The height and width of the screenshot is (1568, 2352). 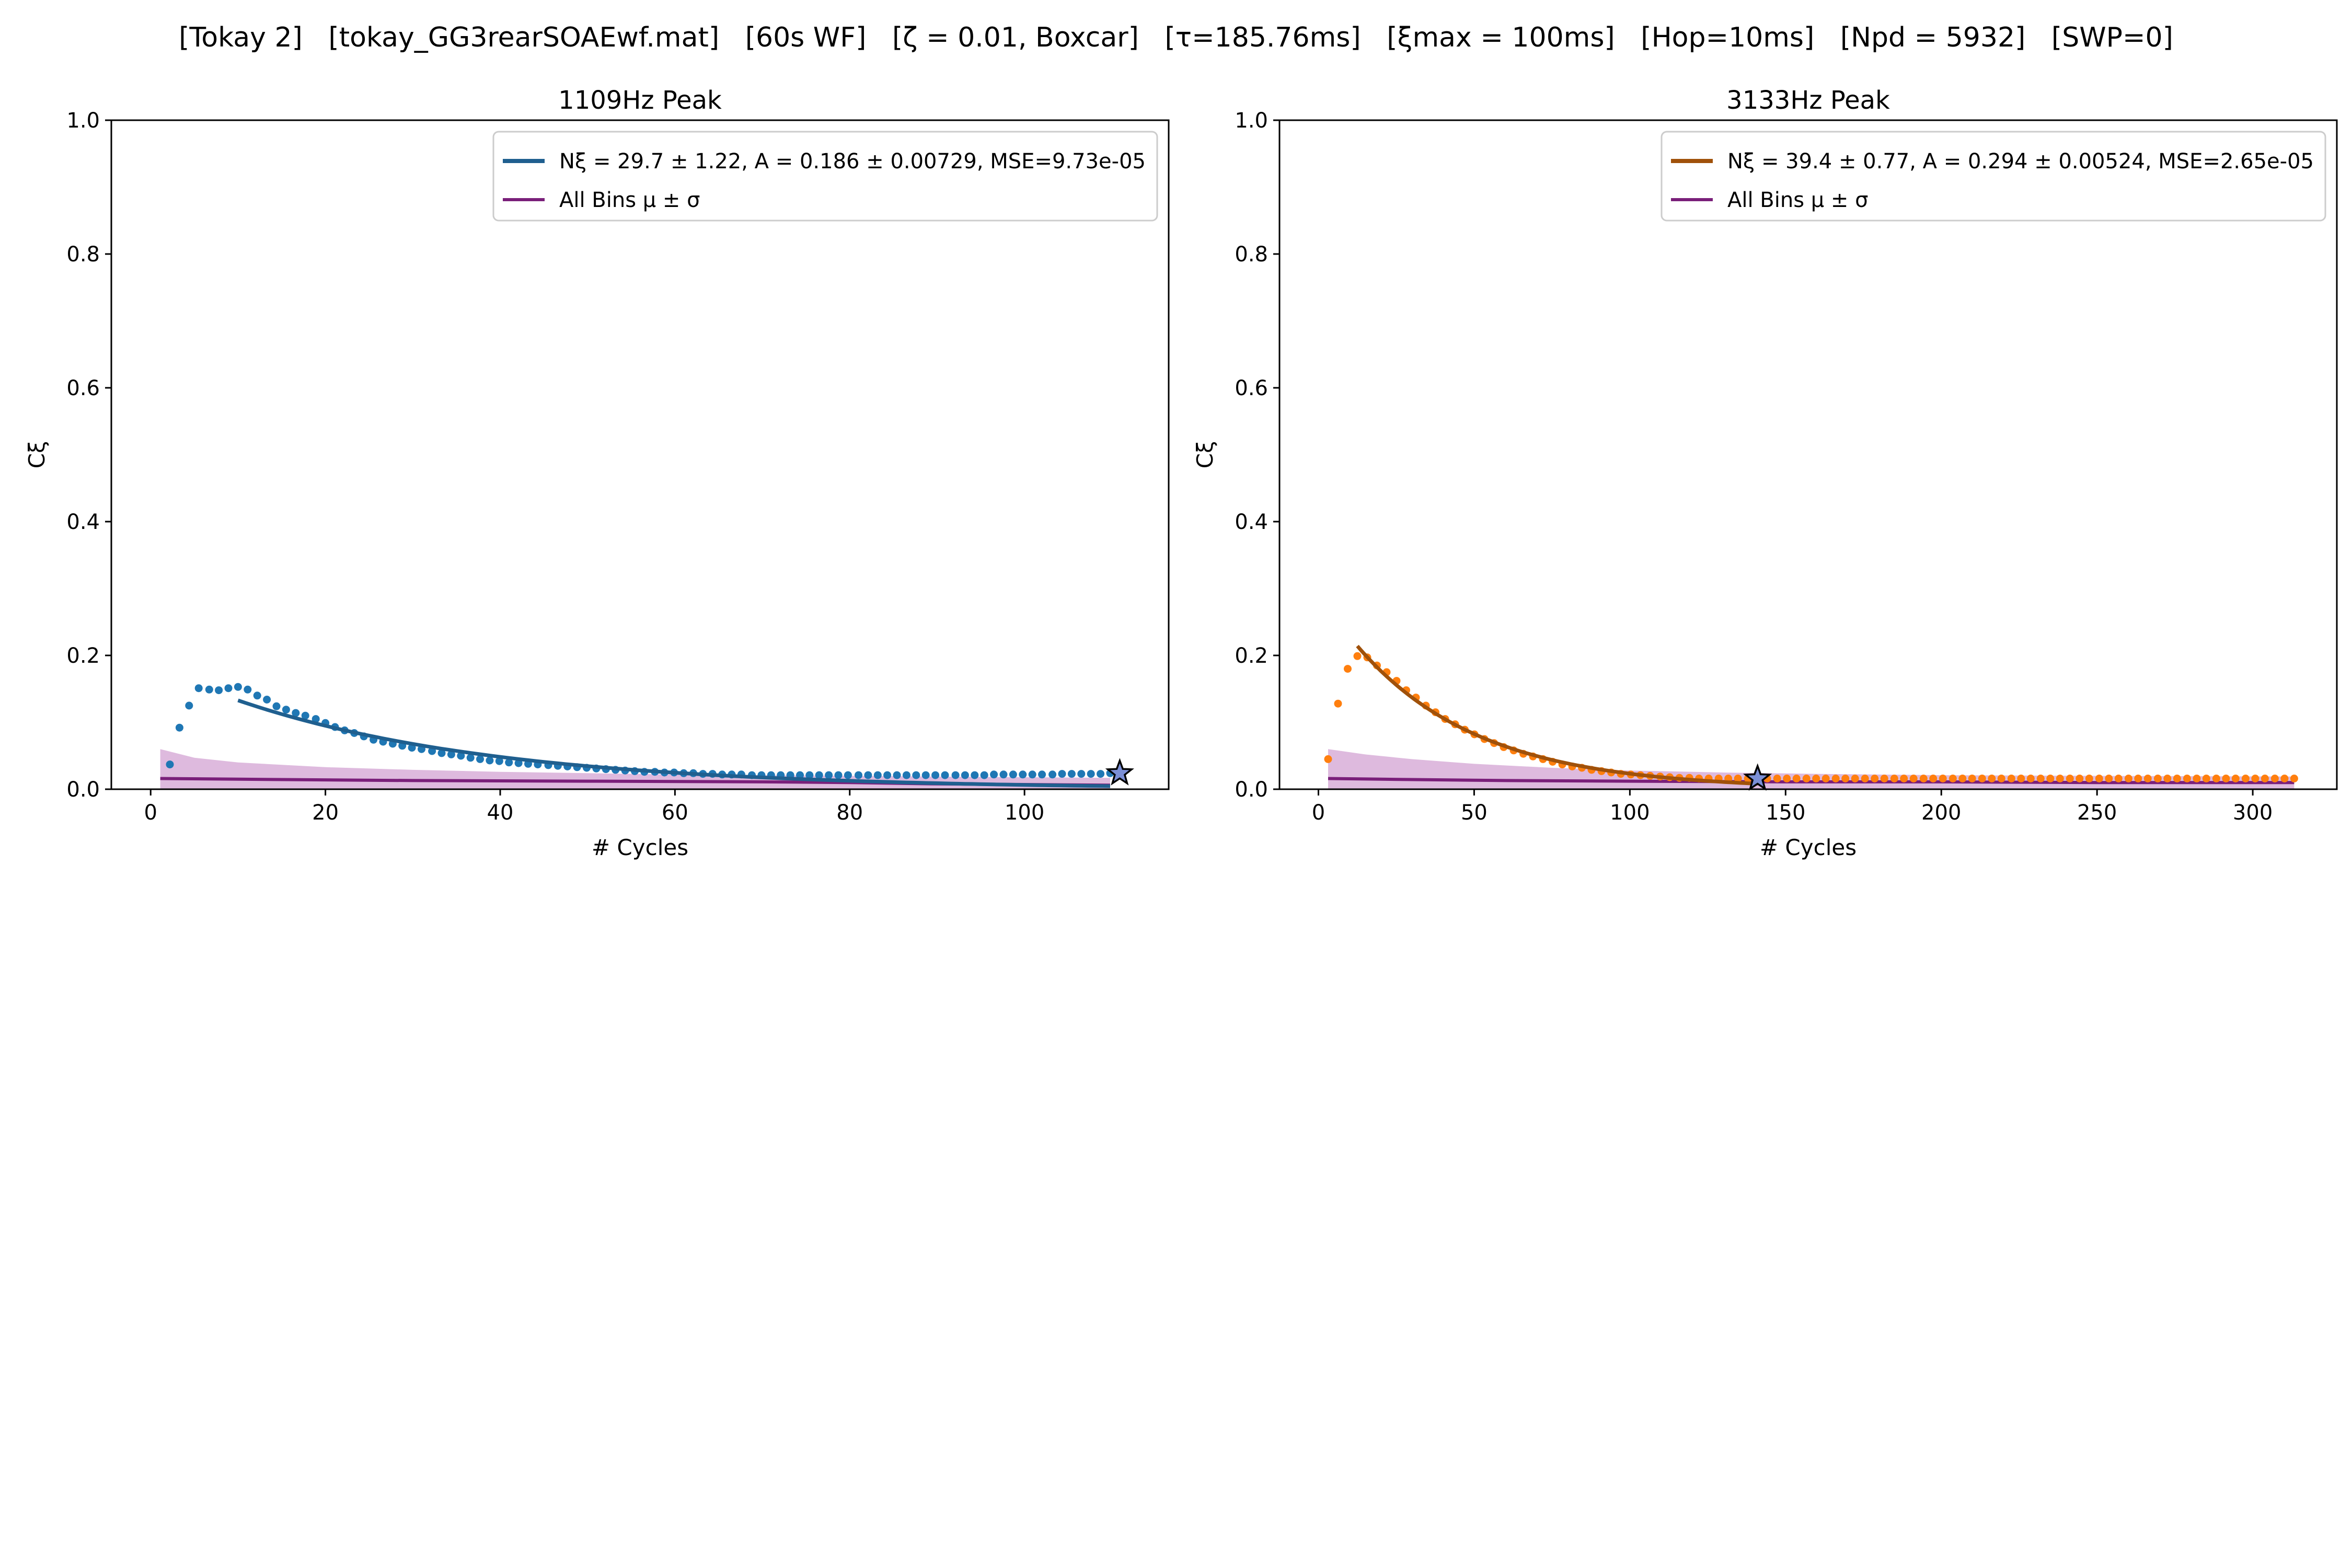 What do you see at coordinates (1251, 121) in the screenshot?
I see `y-tick-label: 1.0` at bounding box center [1251, 121].